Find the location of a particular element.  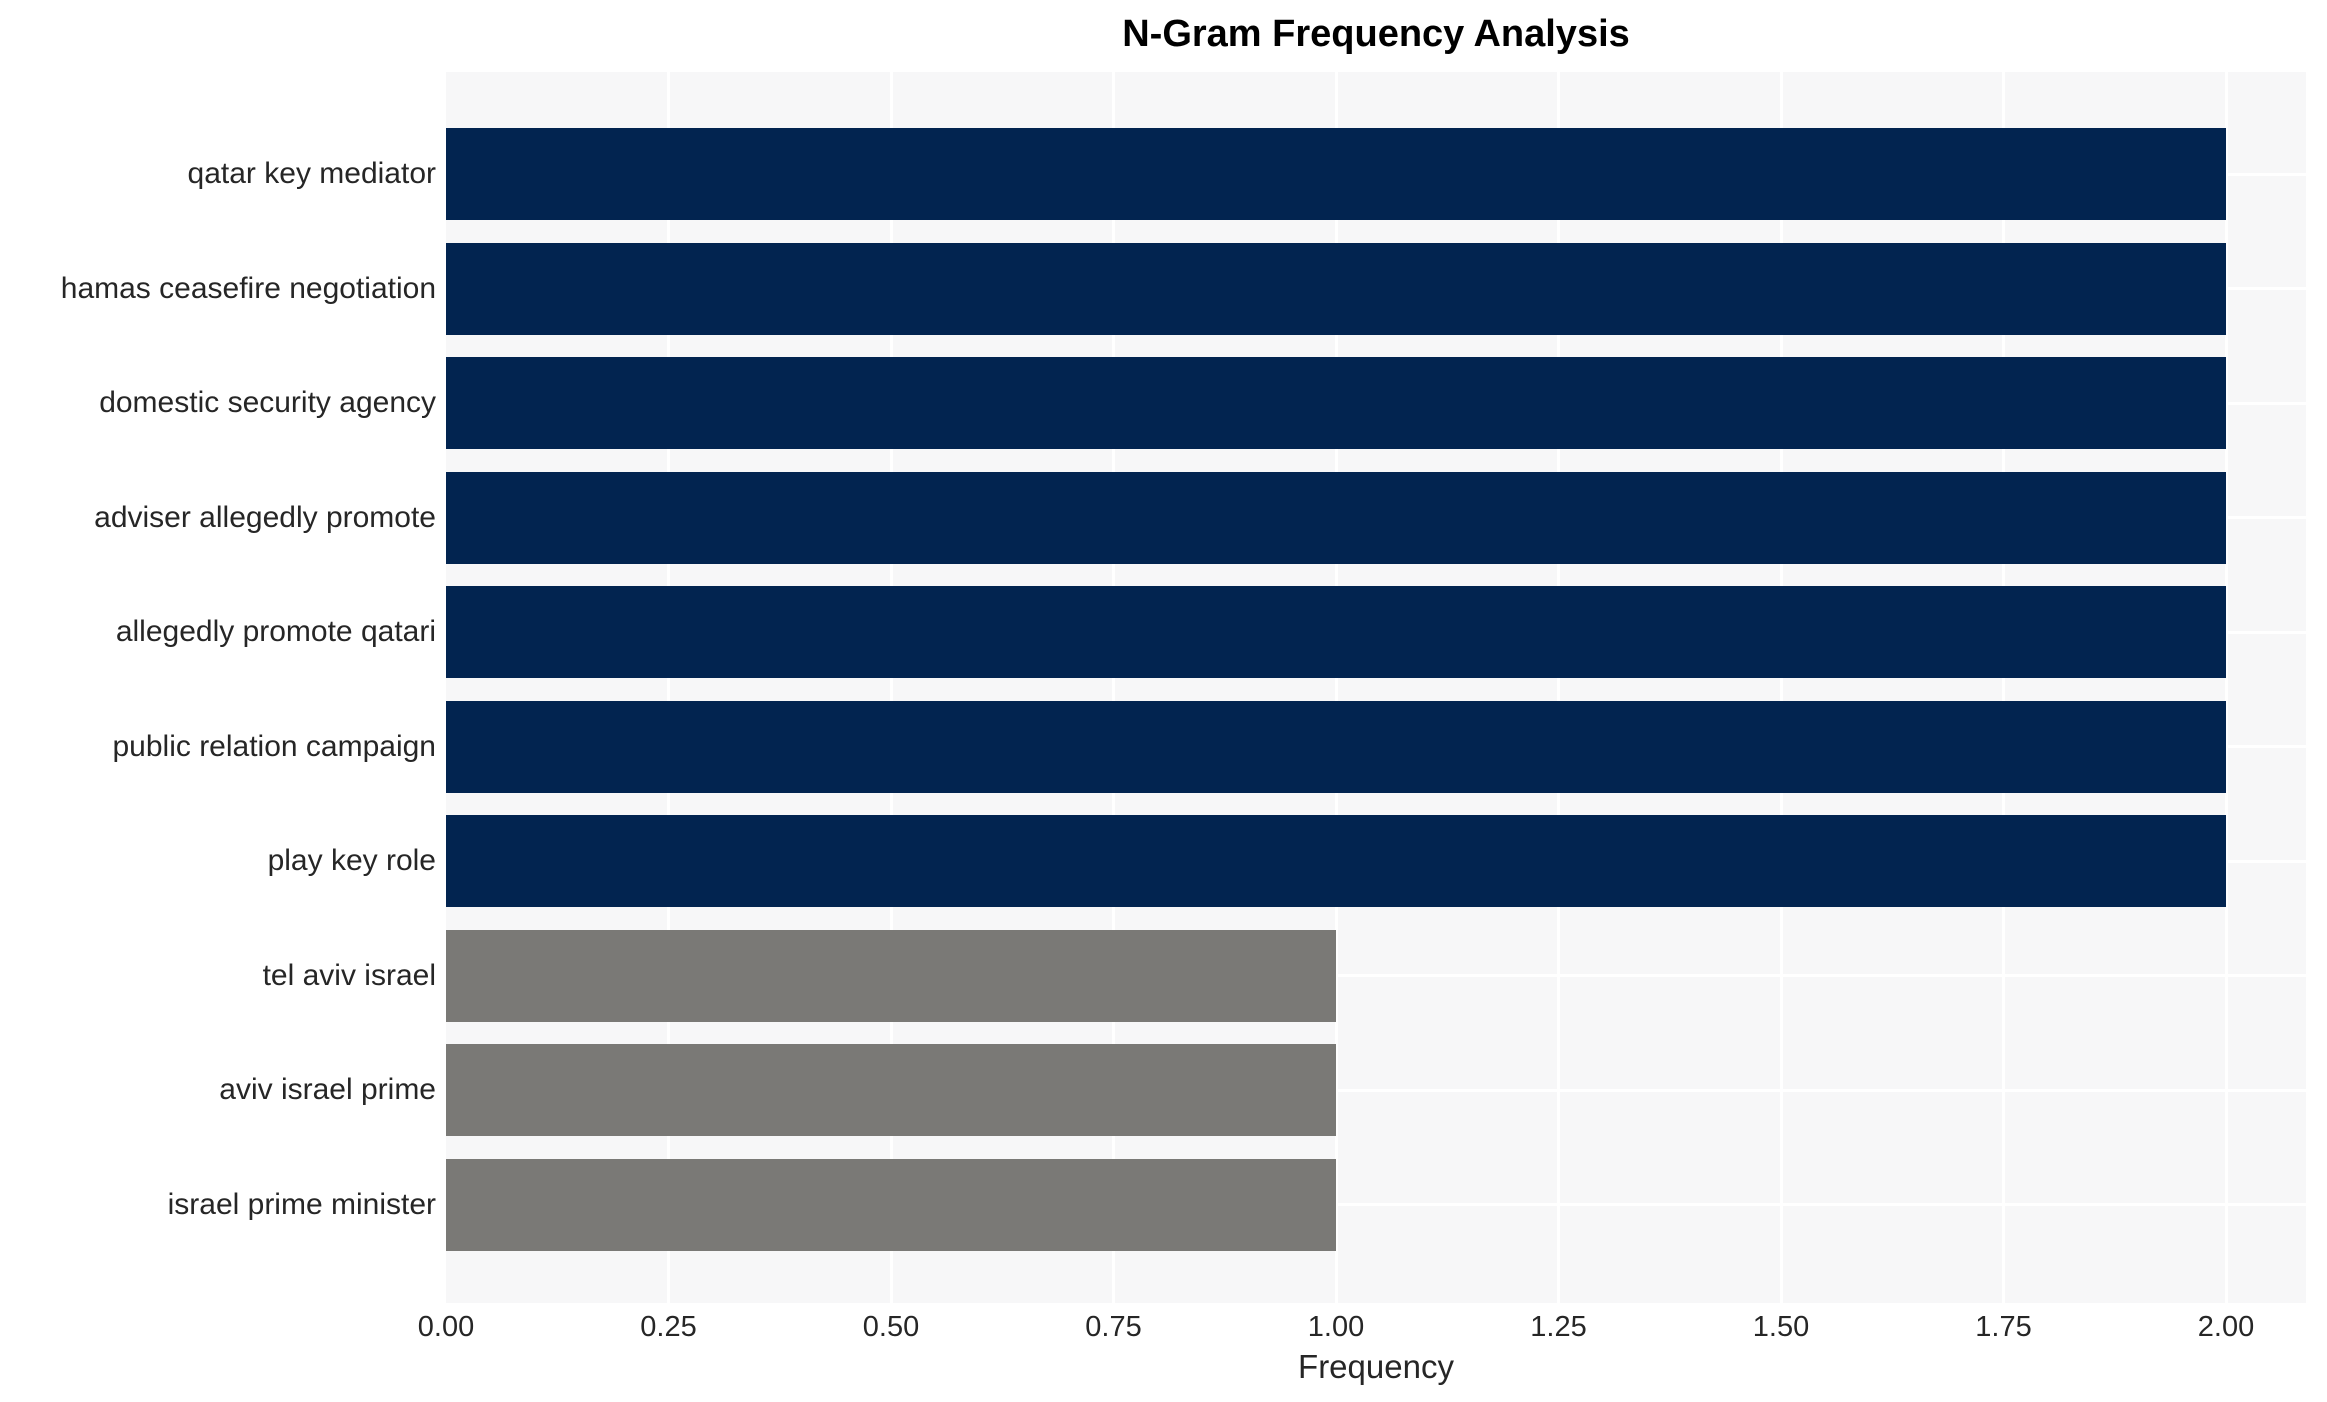

x-tick-label: 1.50 is located at coordinates (1781, 1327).